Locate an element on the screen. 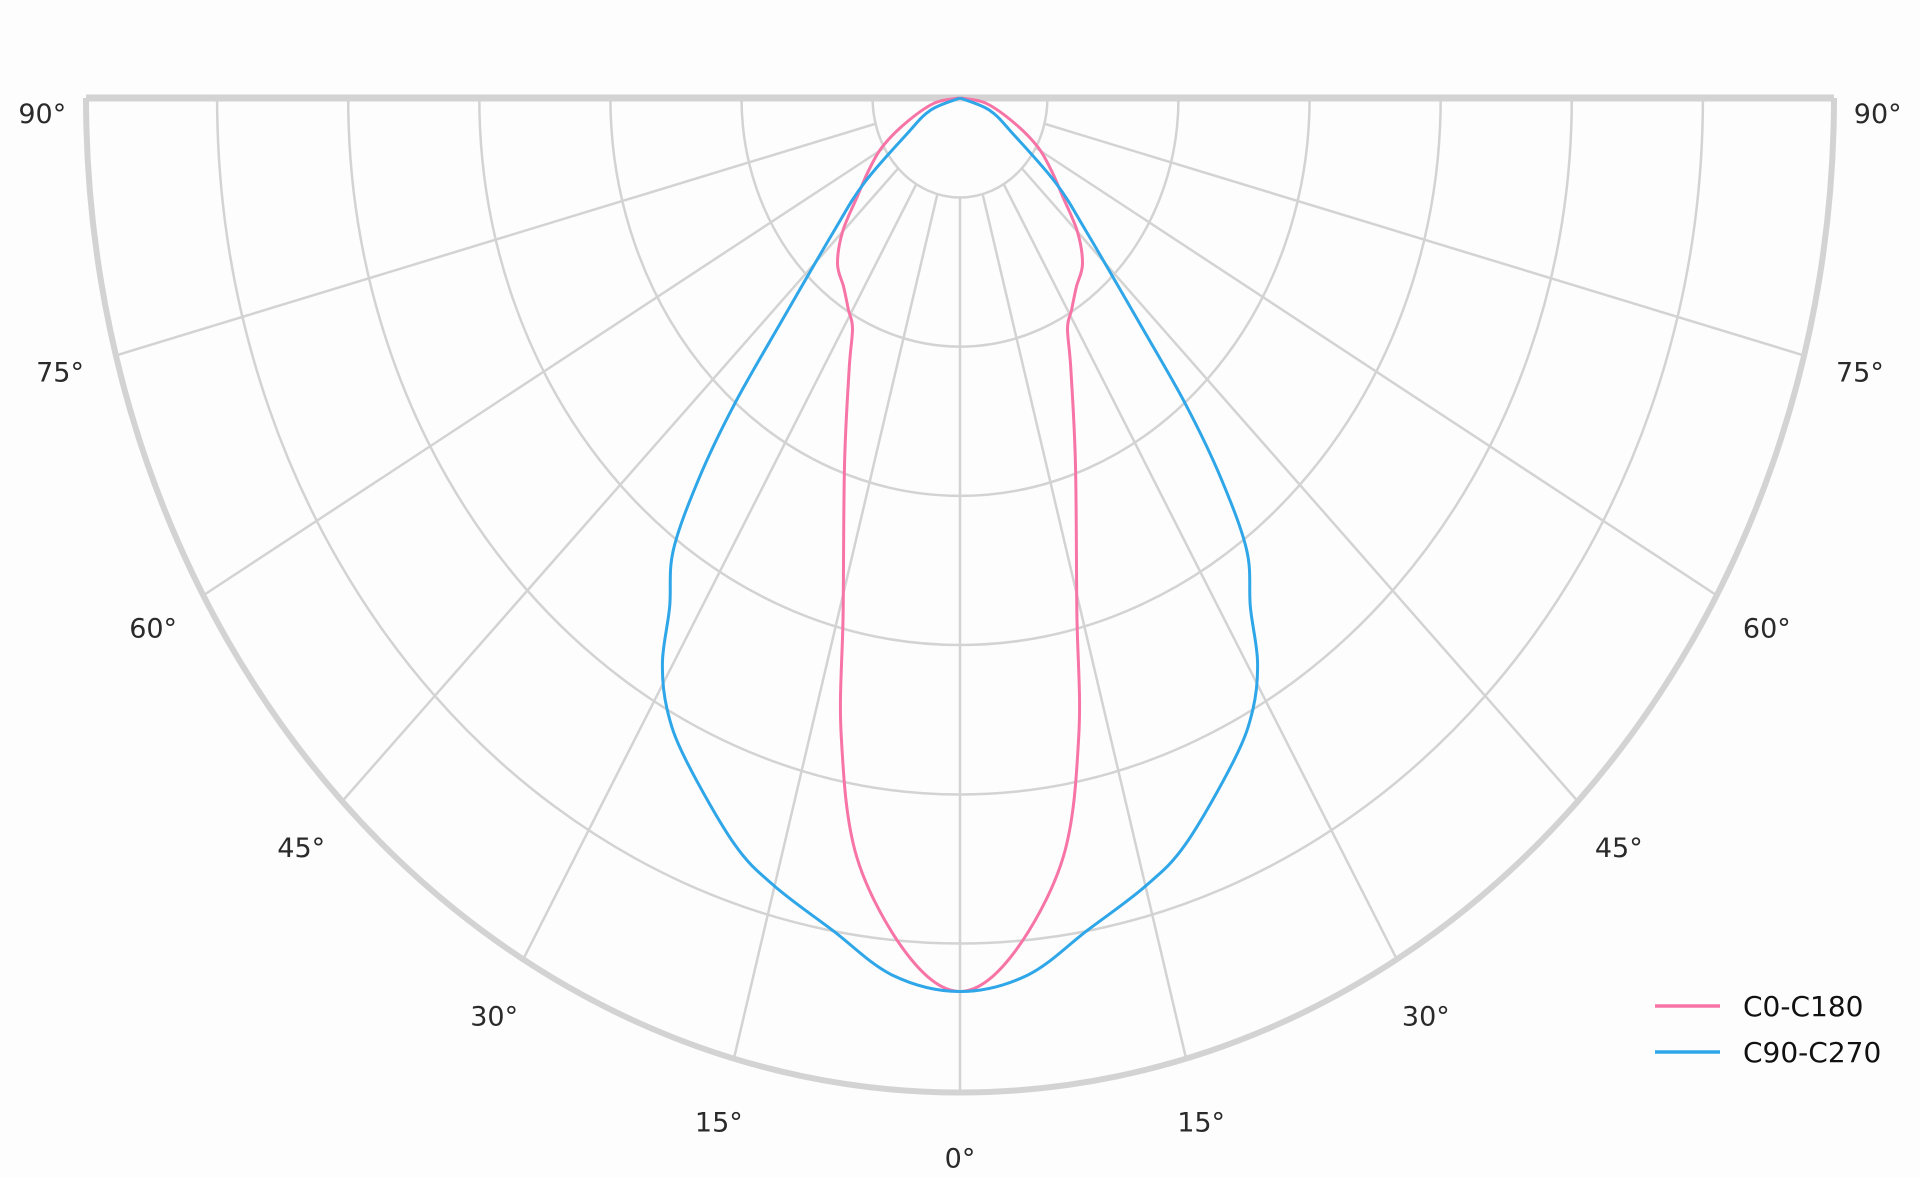 This screenshot has width=1920, height=1177. legend: C0-C180 C90-C270 is located at coordinates (1768, 1029).